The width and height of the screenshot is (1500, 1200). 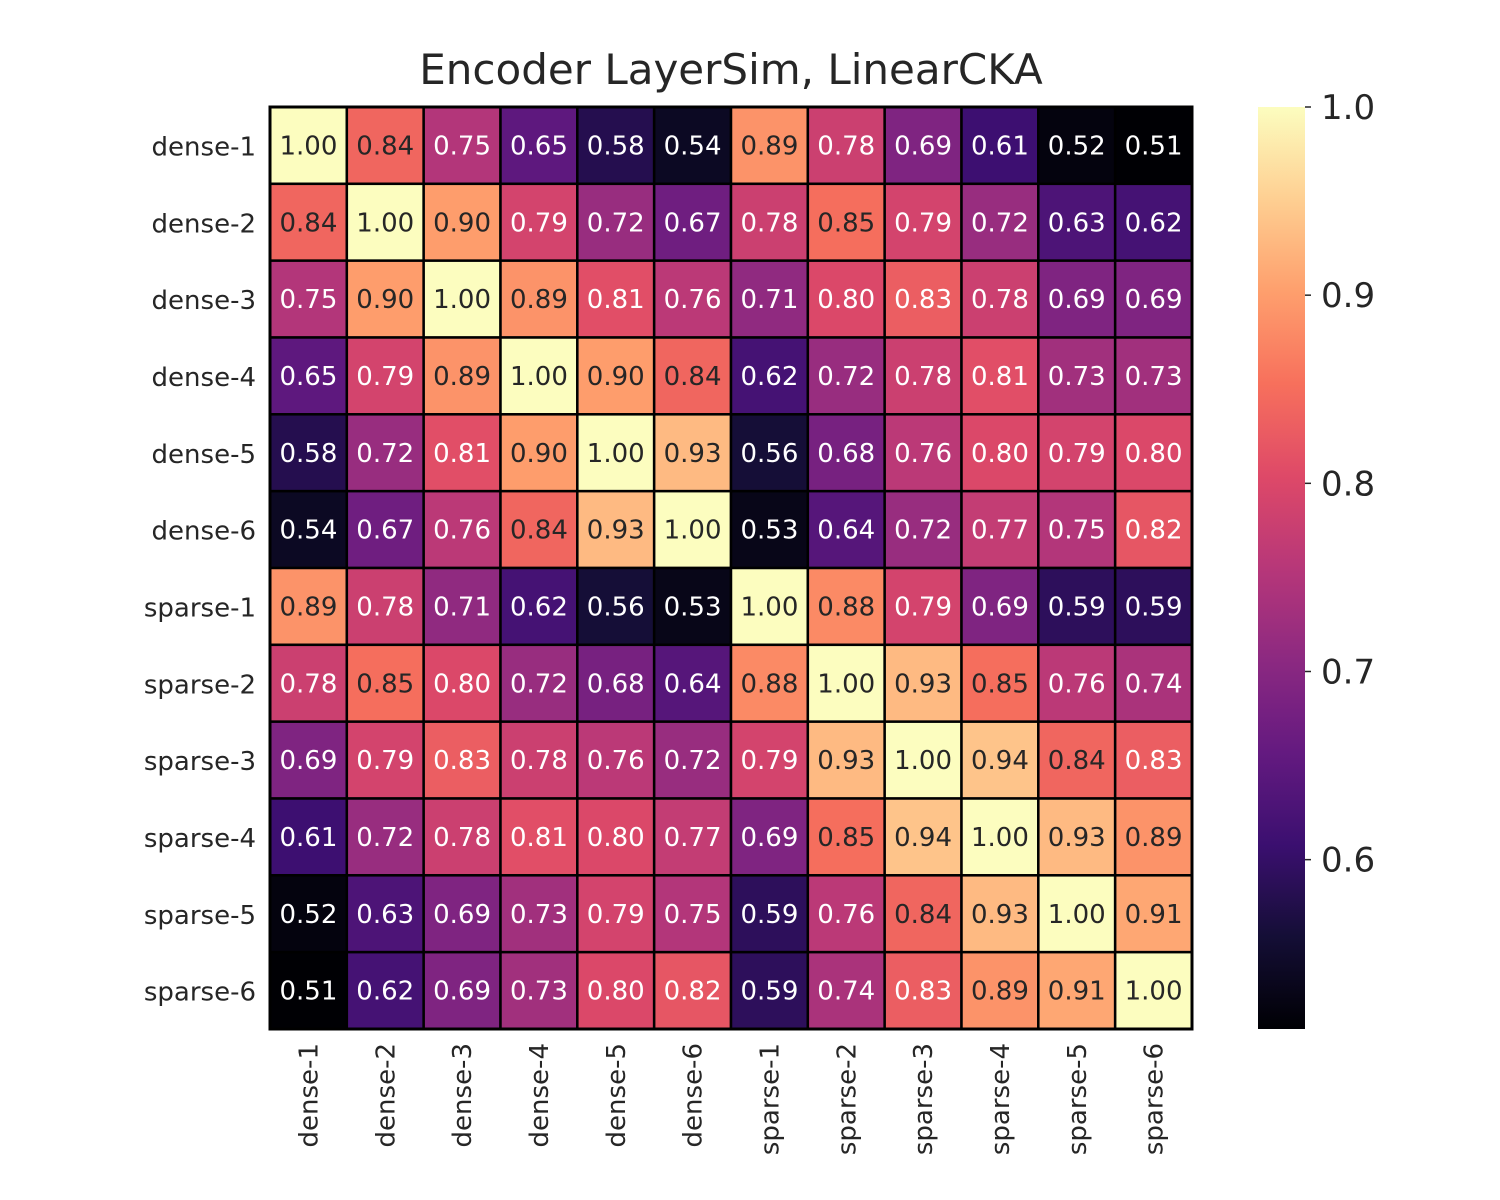 I want to click on colorbar-tick-label: 0.7, so click(x=1348, y=672).